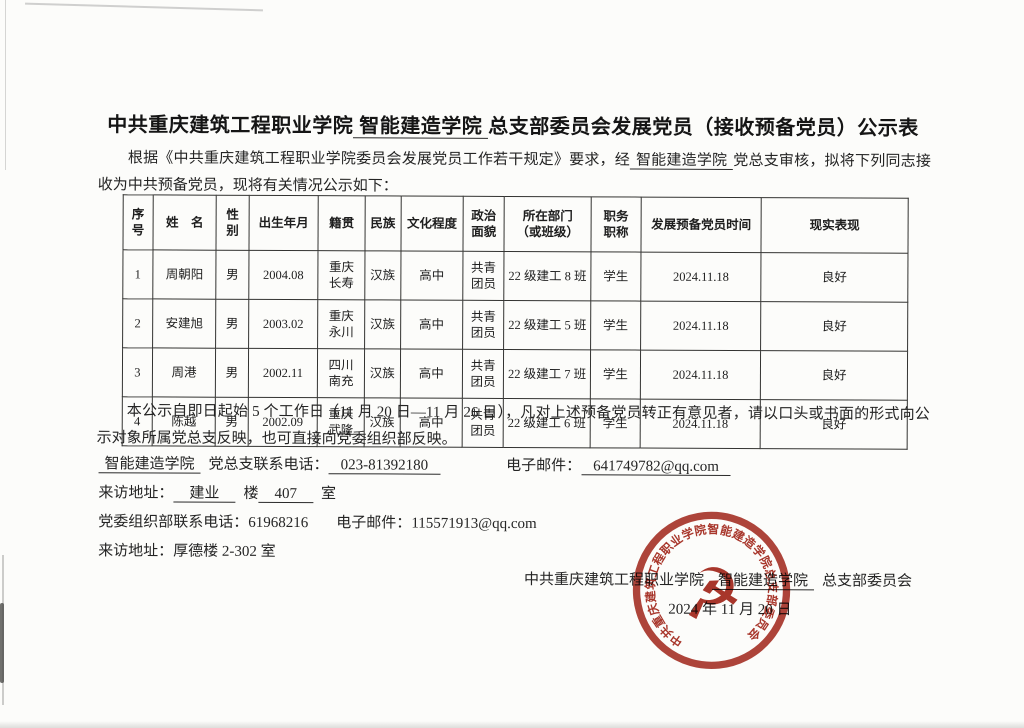  I want to click on table-cell: 周朝阳, so click(184, 274).